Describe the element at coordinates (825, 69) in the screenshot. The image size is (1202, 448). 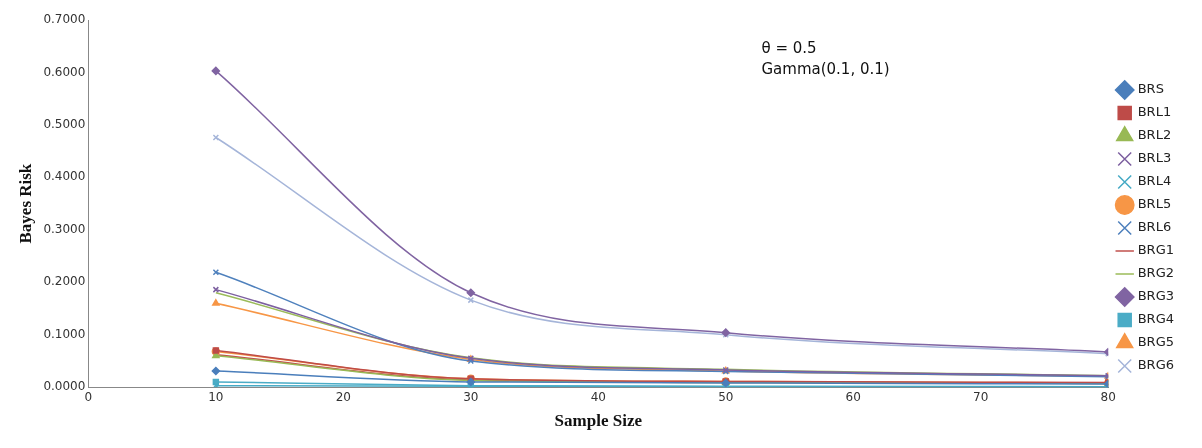
I see `annotation: Gamma(0.1, 0.1)` at that location.